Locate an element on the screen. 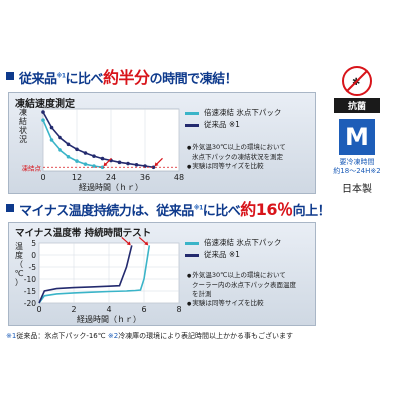 The image size is (400, 400). y-axis-title-char: 状 is located at coordinates (23, 130).